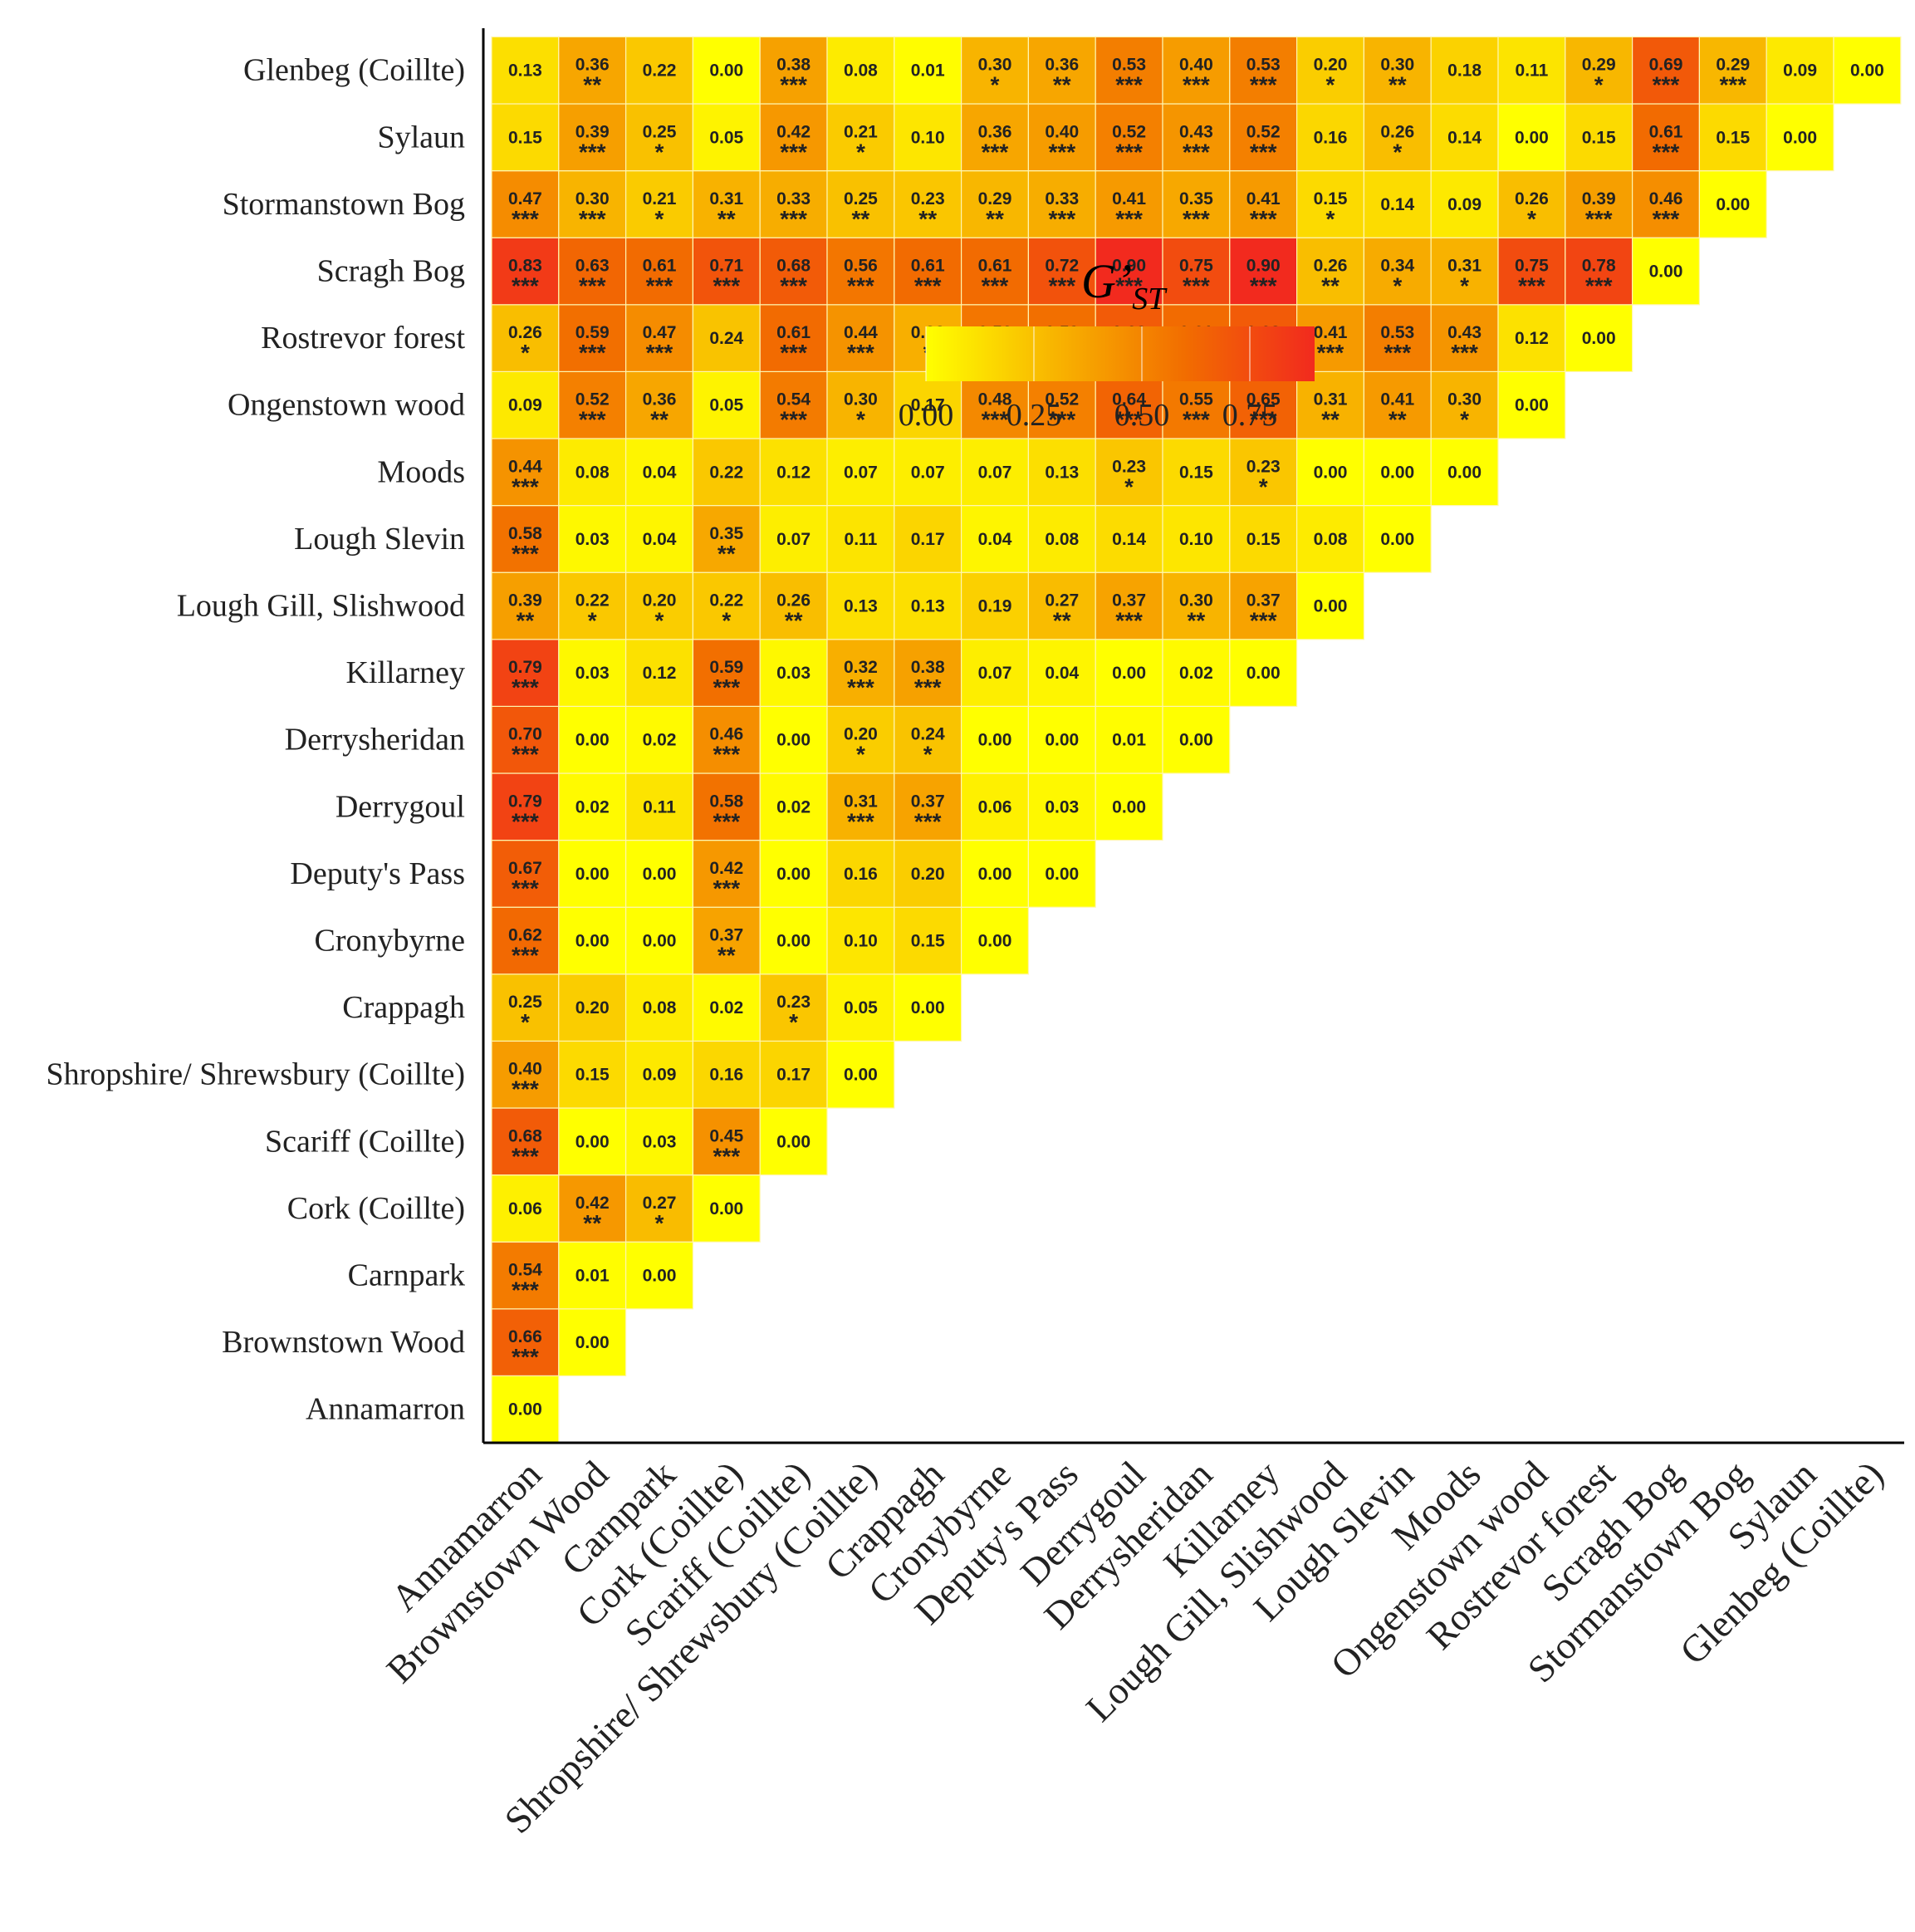 Image resolution: width=1915 pixels, height=1932 pixels. Describe the element at coordinates (1129, 399) in the screenshot. I see `cell-value: 0.64` at that location.